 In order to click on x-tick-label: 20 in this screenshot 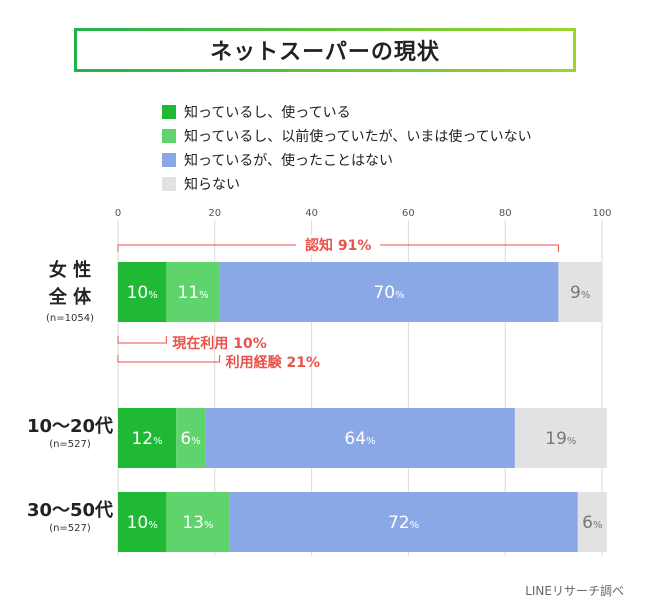, I will do `click(214, 213)`.